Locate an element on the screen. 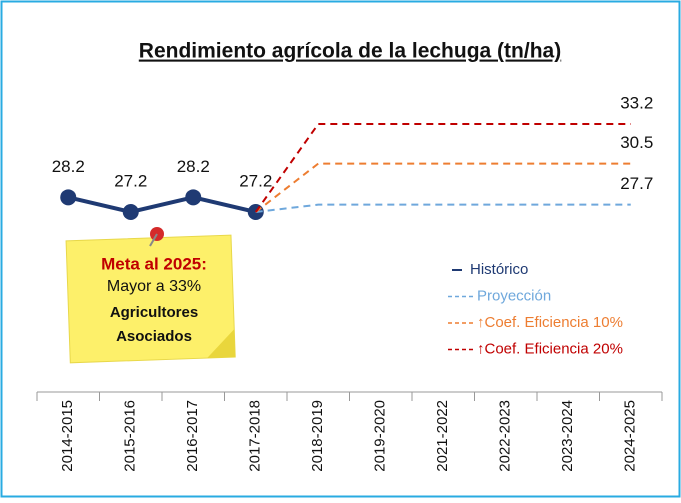 This screenshot has width=681, height=503. x-tick-label: 2014-2015 is located at coordinates (67, 436).